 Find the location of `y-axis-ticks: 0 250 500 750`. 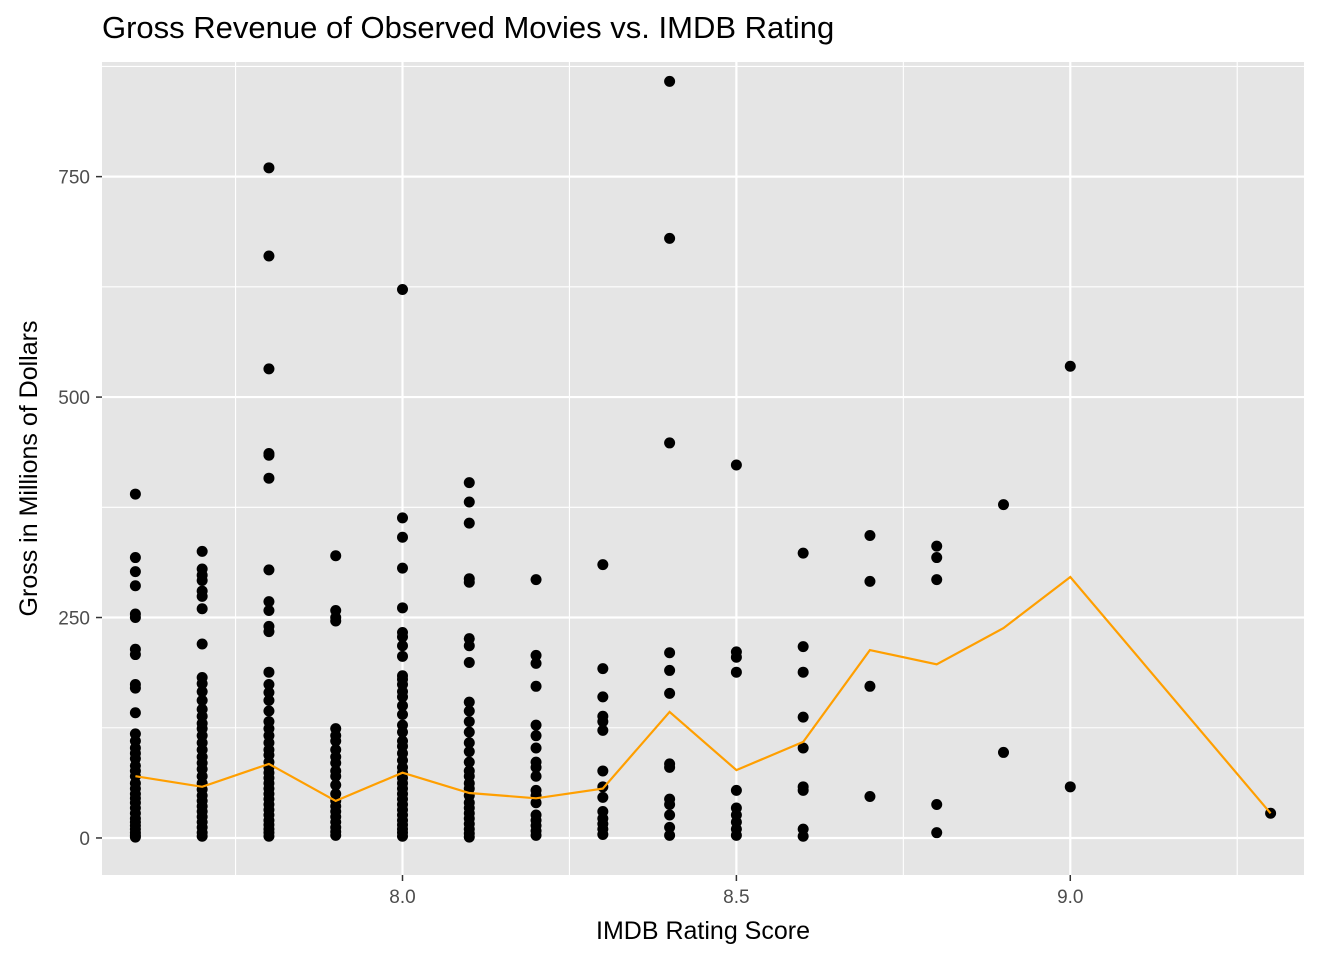

y-axis-ticks: 0 250 500 750 is located at coordinates (80, 509).